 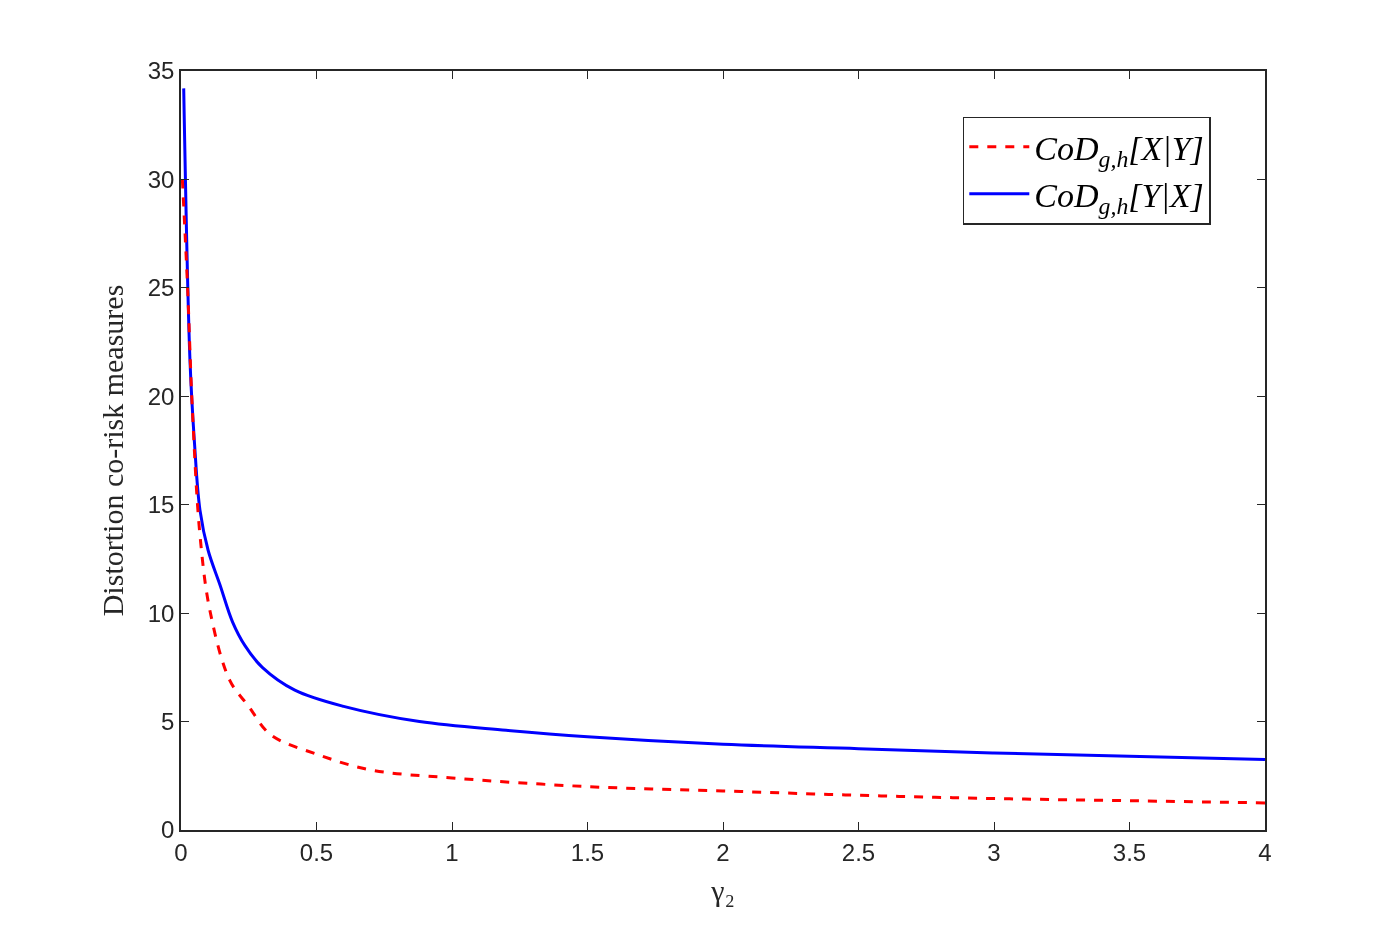 I want to click on y-axis-title: Distortion co-risk measures, so click(x=113, y=450).